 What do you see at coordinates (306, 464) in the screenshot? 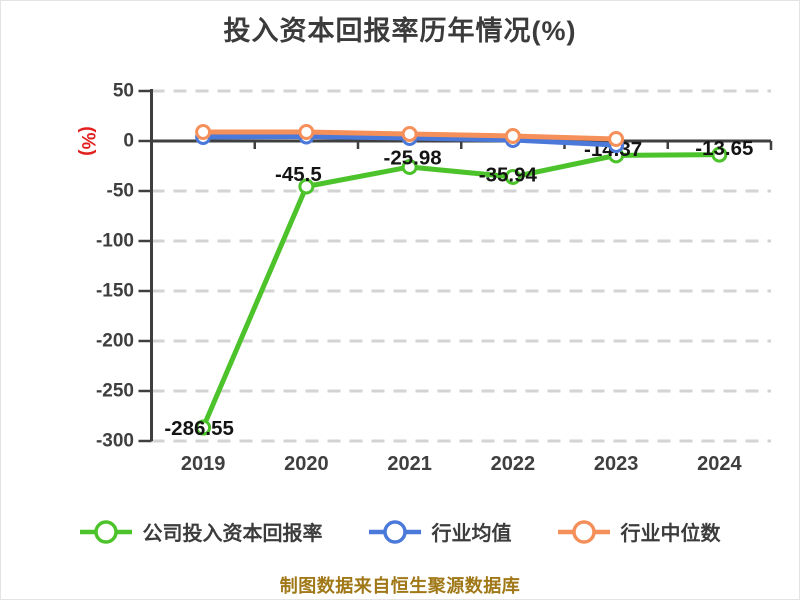
I see `x-axis-label: 2020` at bounding box center [306, 464].